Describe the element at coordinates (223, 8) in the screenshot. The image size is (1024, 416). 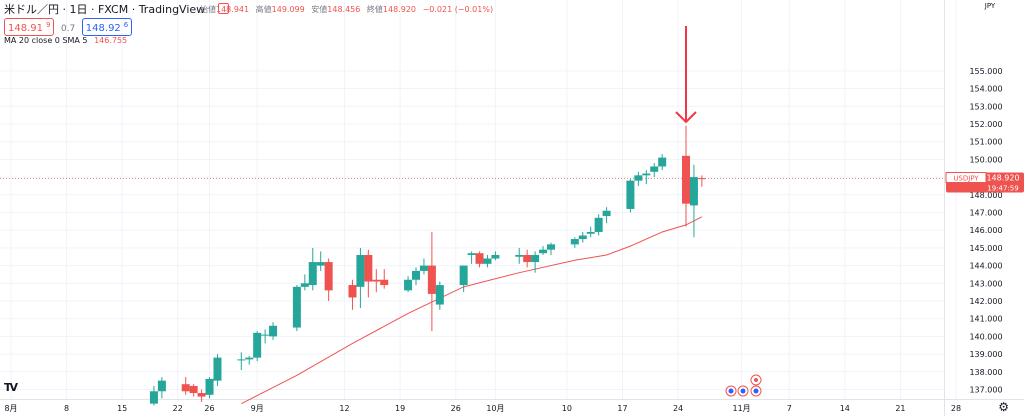
I see `settings-mini-icon` at that location.